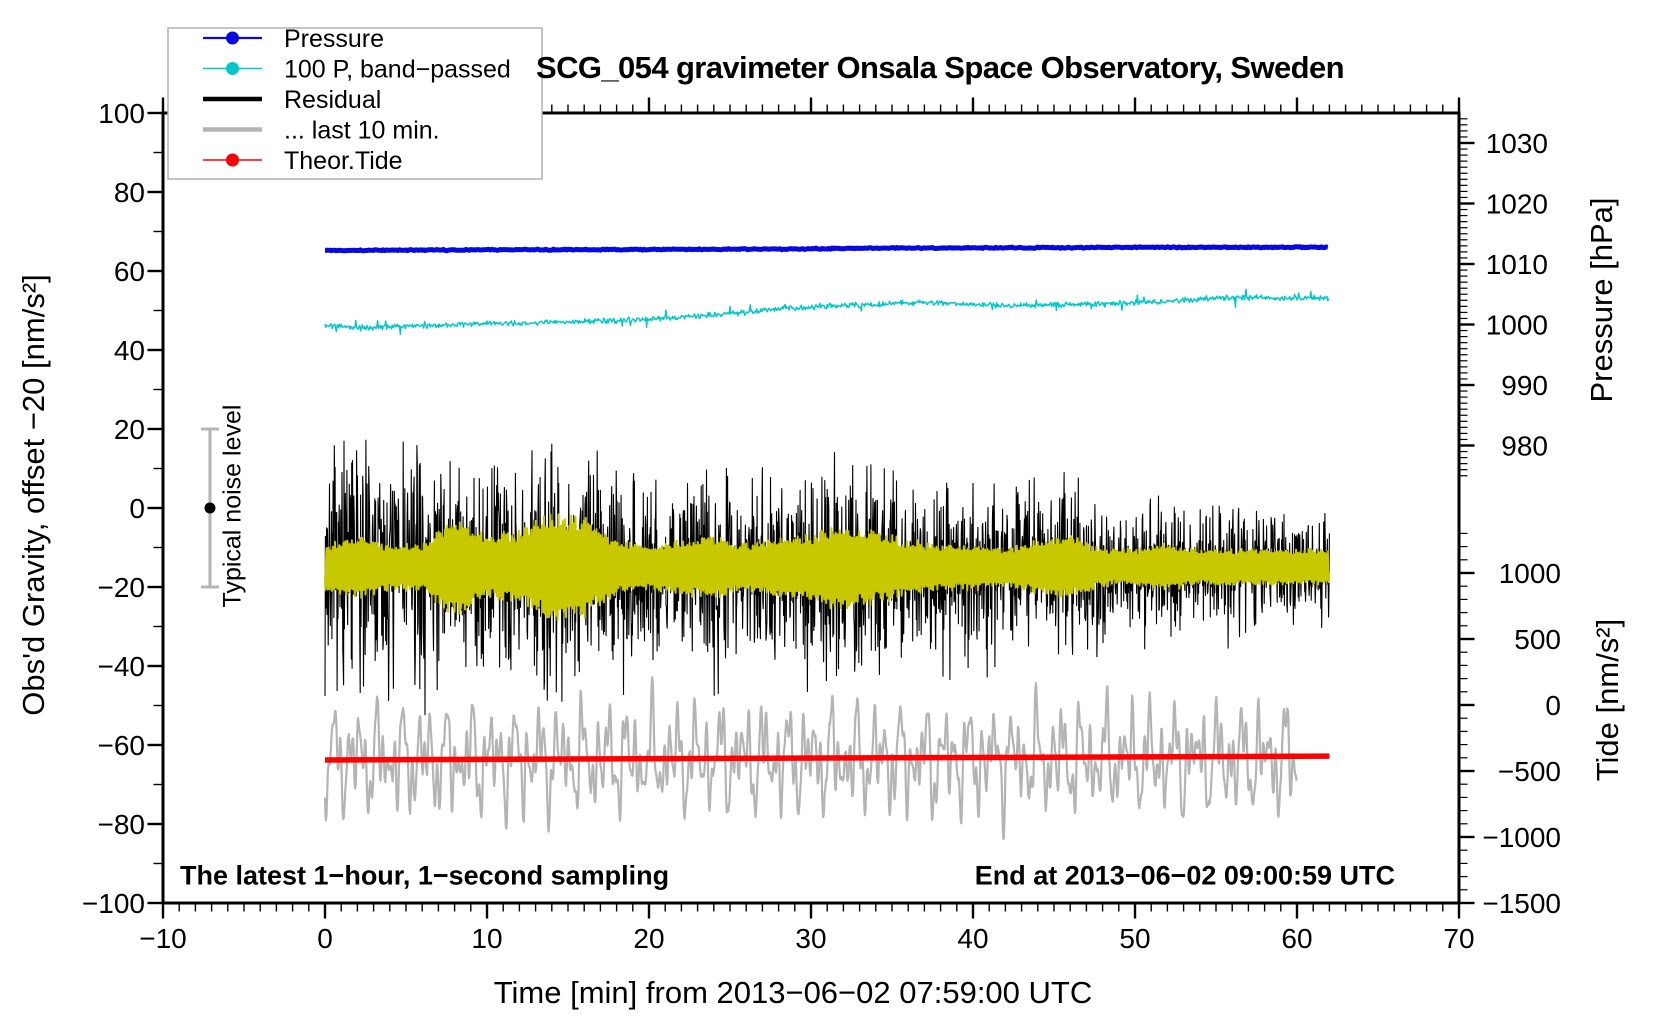 Image resolution: width=1660 pixels, height=1020 pixels. What do you see at coordinates (1517, 264) in the screenshot?
I see `pressure-tick-label: 1010` at bounding box center [1517, 264].